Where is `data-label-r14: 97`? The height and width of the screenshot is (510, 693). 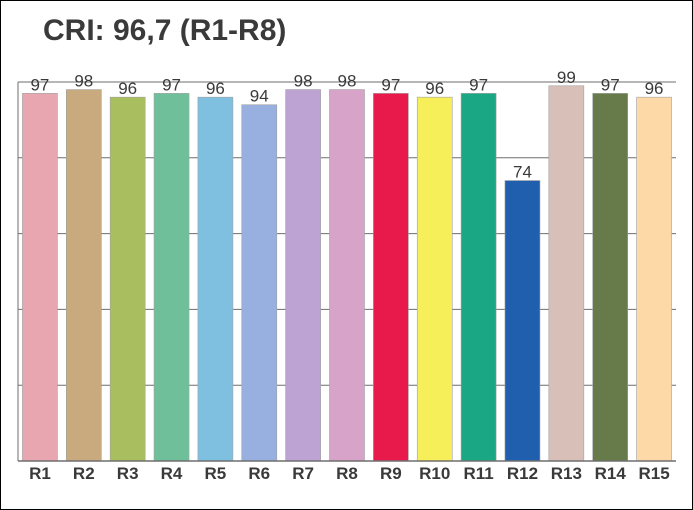 data-label-r14: 97 is located at coordinates (610, 84).